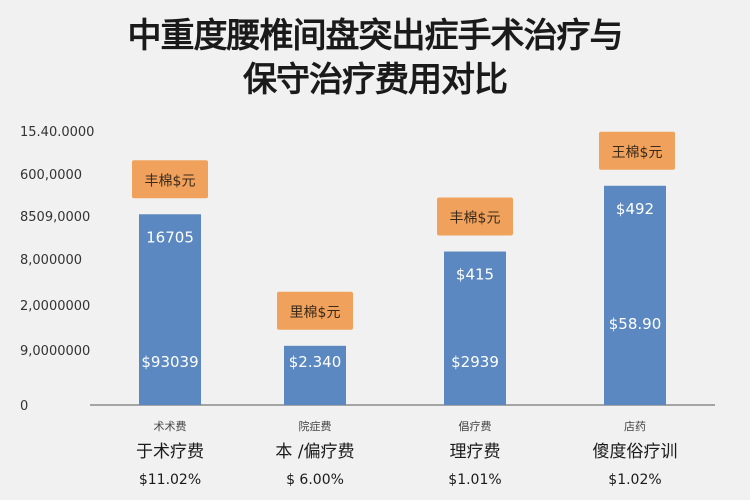  Describe the element at coordinates (475, 362) in the screenshot. I see `bar-bottom-label: $2939` at that location.